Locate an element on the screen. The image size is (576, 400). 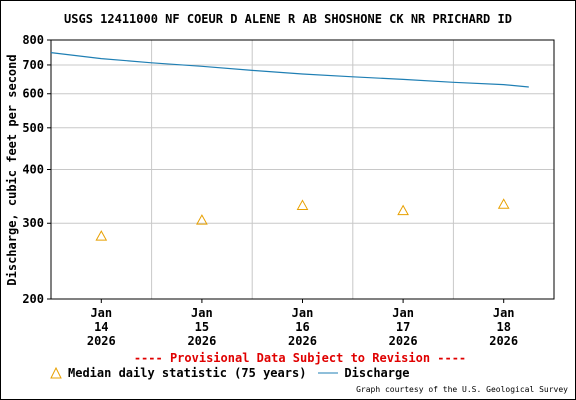
y-axis-label: Discharge, cubic feet per second is located at coordinates (12, 169).